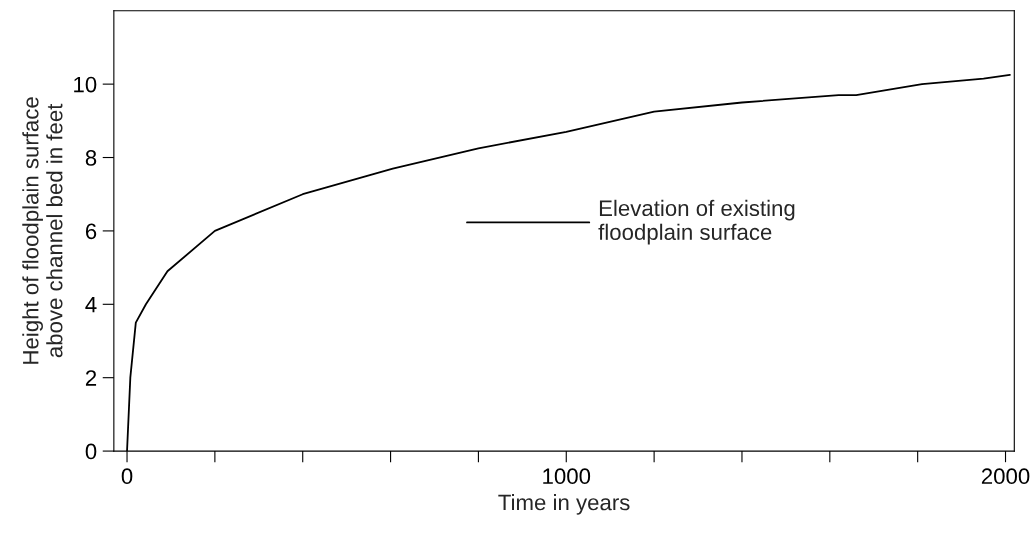 The width and height of the screenshot is (1035, 537). Describe the element at coordinates (91, 451) in the screenshot. I see `y-tick-label: 0` at that location.